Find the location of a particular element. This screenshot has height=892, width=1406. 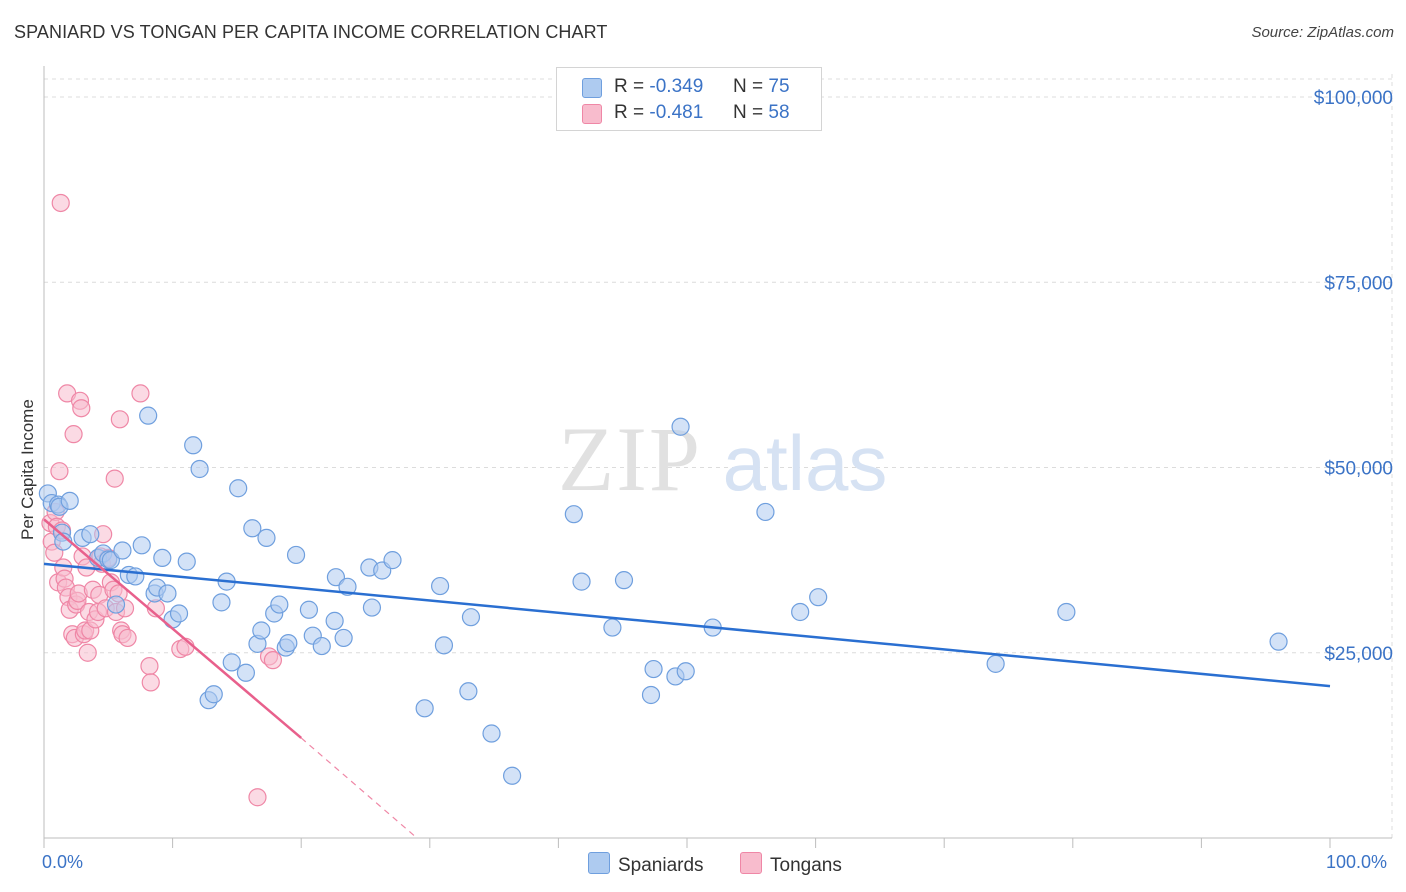

y-tick-label: $50,000 is located at coordinates (1358, 469).